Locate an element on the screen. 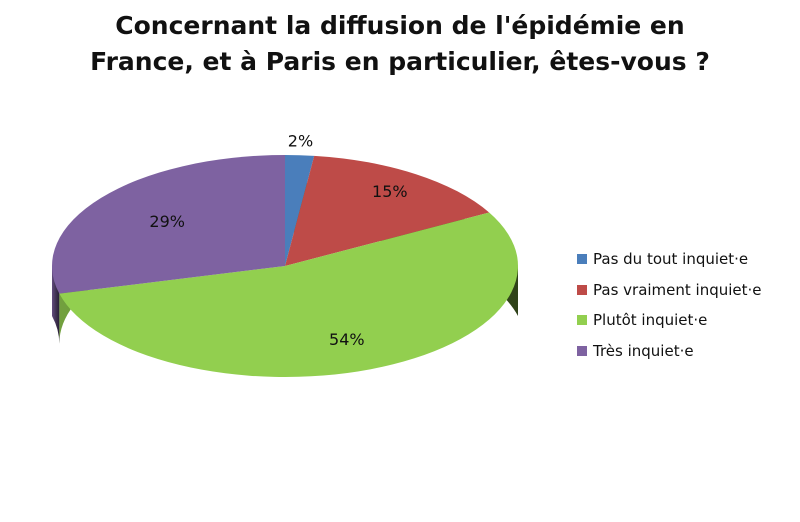  legend-label: Pas vraiment inquiet·e is located at coordinates (677, 289).